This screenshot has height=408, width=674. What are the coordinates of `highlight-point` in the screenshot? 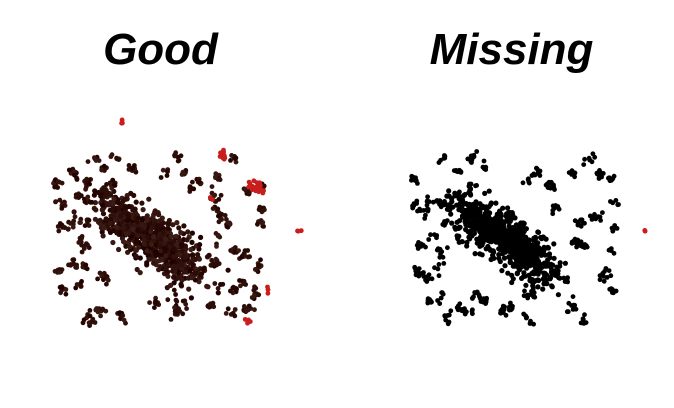 It's located at (121, 123).